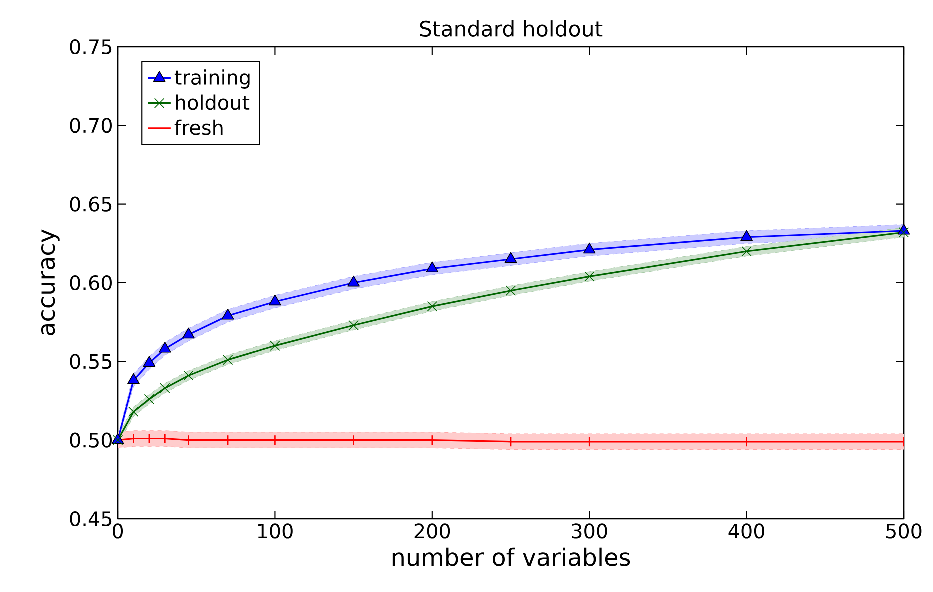 The width and height of the screenshot is (933, 592). Describe the element at coordinates (590, 531) in the screenshot. I see `x-tick-label: 300` at that location.